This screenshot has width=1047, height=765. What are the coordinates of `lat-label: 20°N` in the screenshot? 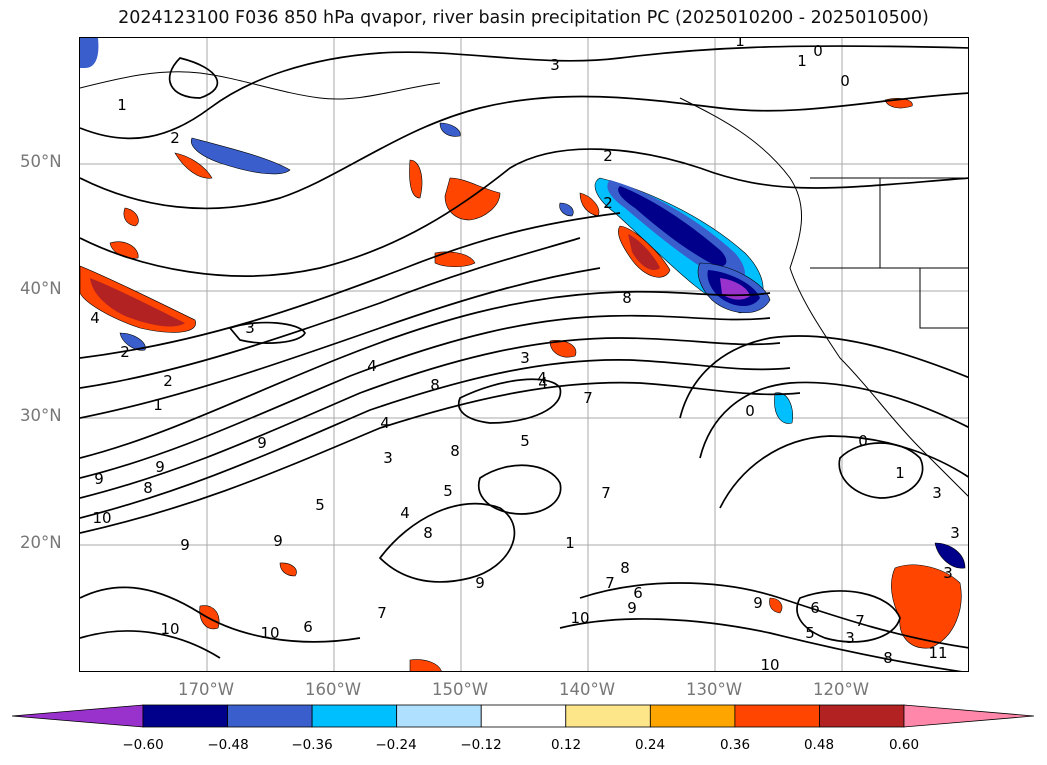 It's located at (41, 542).